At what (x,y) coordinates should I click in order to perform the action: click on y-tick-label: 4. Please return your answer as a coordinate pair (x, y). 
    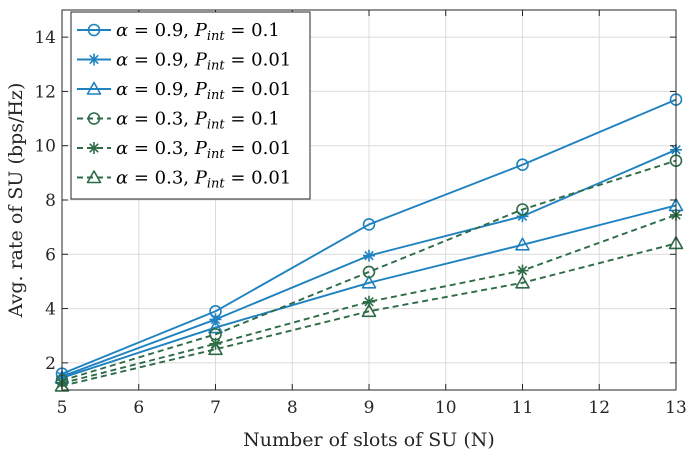
    Looking at the image, I should click on (50, 310).